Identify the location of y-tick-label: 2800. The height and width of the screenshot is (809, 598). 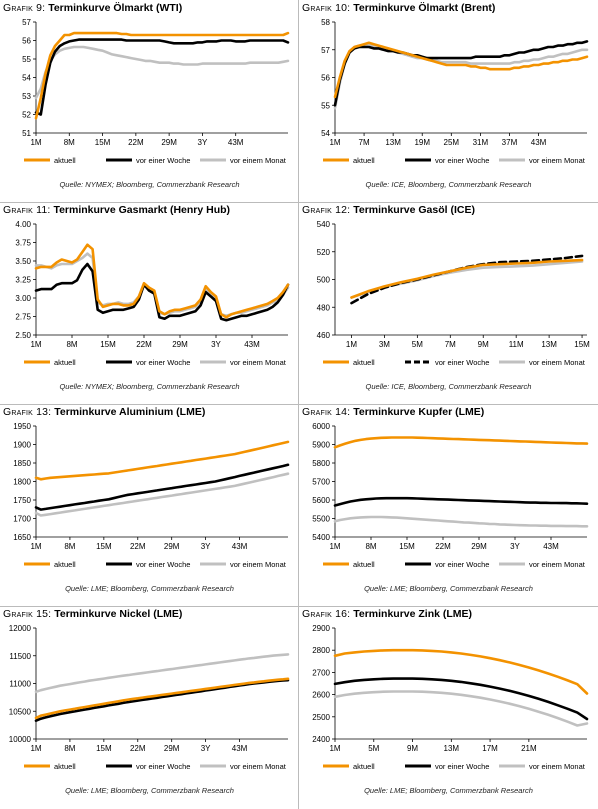
(321, 650).